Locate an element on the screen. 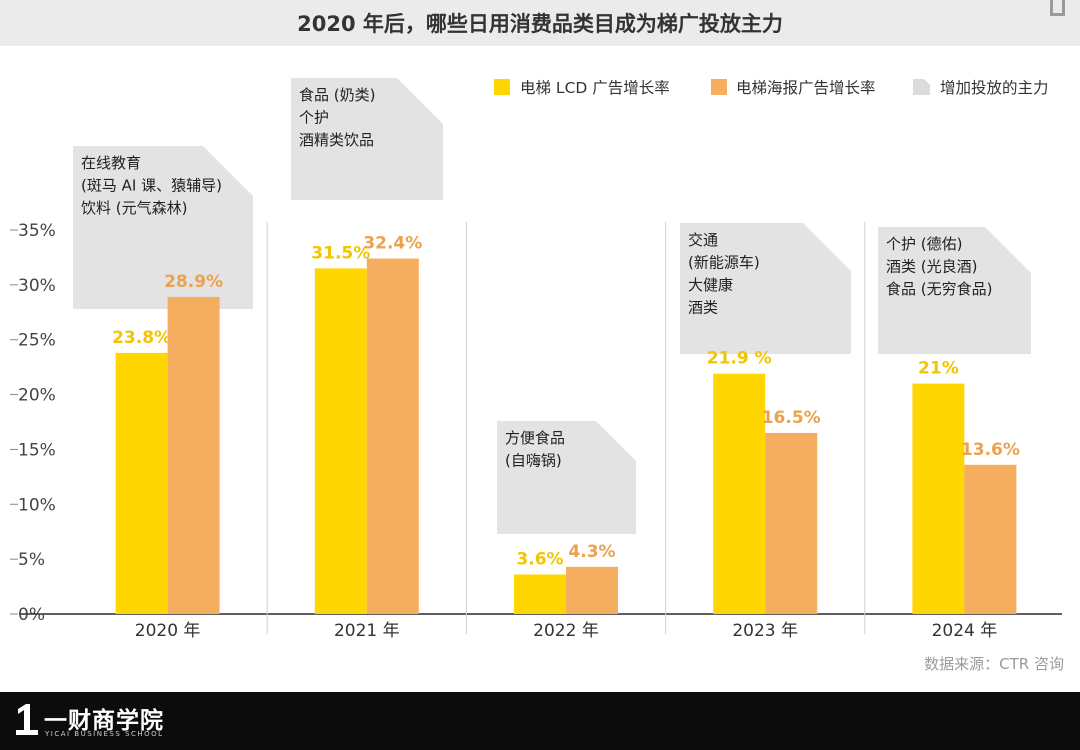  legend-swatch-poster is located at coordinates (719, 87).